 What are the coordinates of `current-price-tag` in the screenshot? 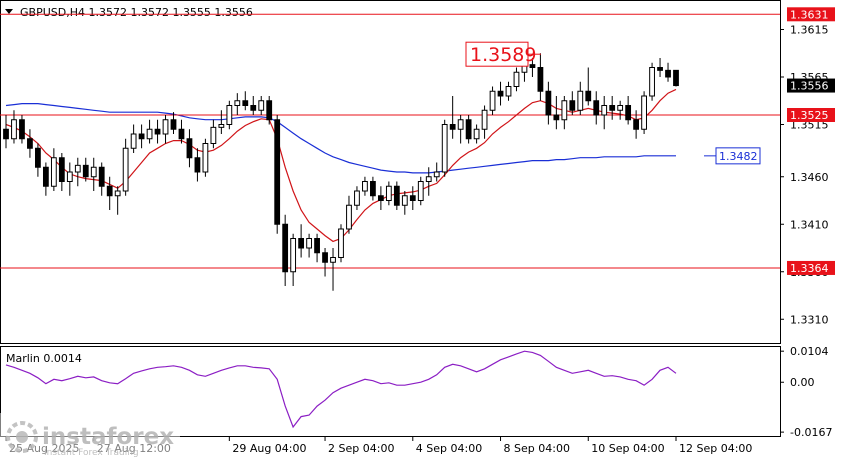 It's located at (811, 85).